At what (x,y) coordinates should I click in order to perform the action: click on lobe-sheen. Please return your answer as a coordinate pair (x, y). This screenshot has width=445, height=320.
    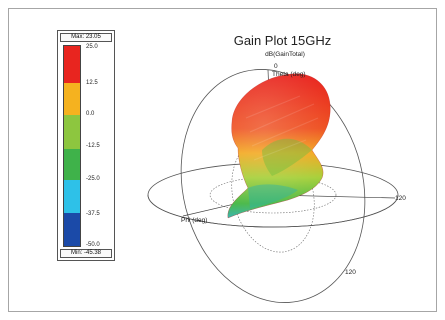
    Looking at the image, I should click on (279, 145).